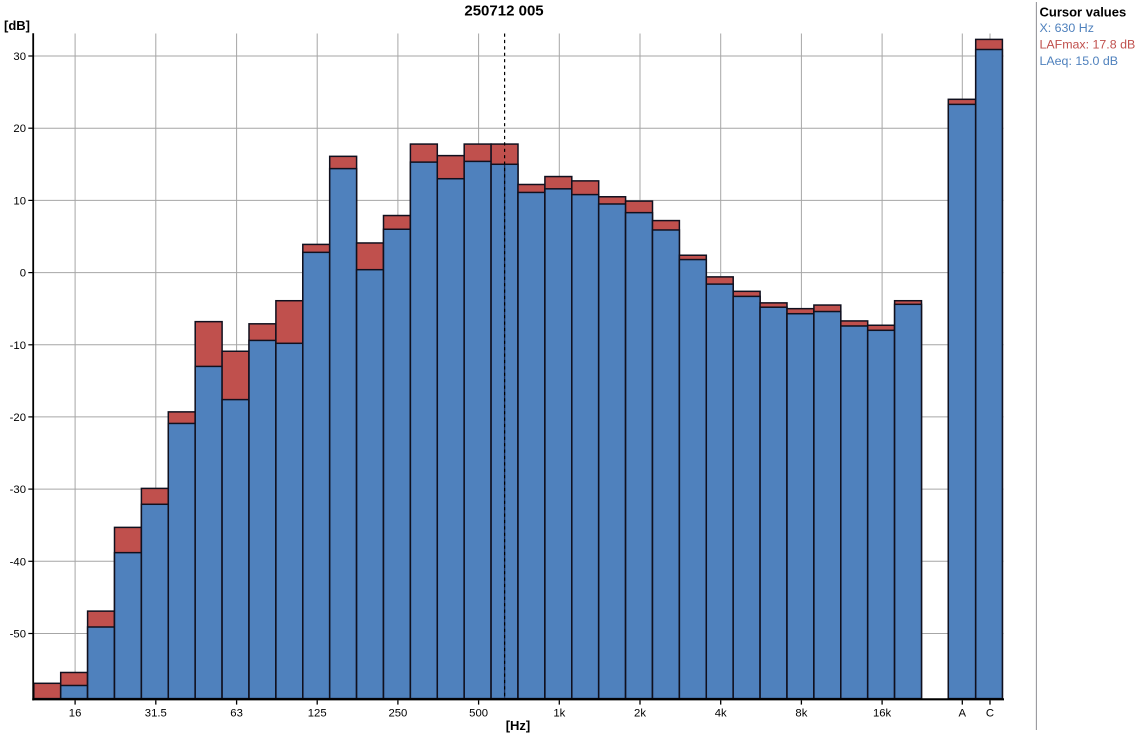 Image resolution: width=1141 pixels, height=738 pixels. What do you see at coordinates (518, 725) in the screenshot?
I see `svg-text: [Hz]` at bounding box center [518, 725].